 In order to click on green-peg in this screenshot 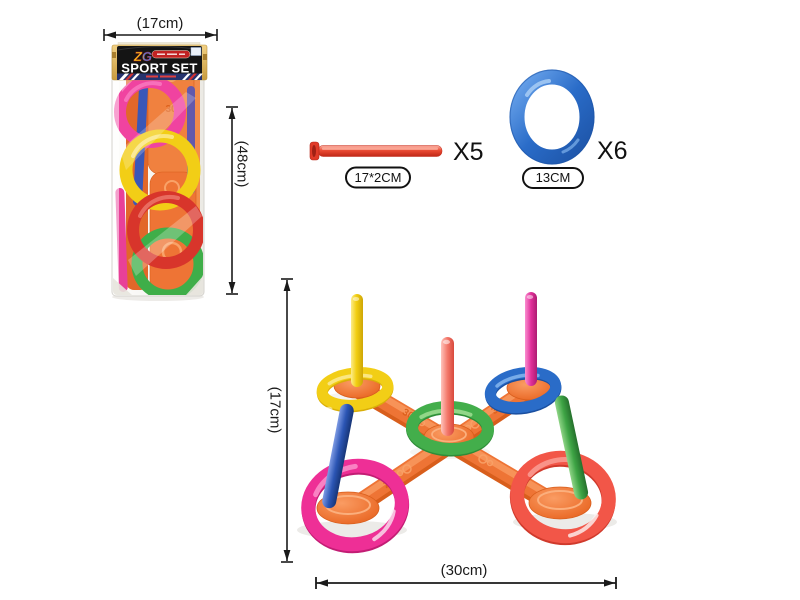, I will do `click(571, 447)`.